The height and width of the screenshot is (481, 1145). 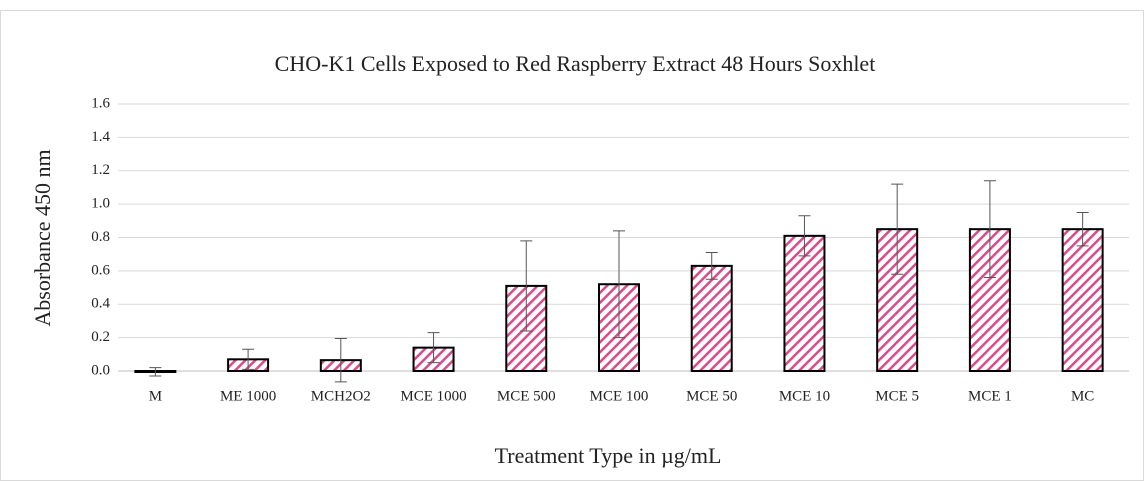 What do you see at coordinates (100, 304) in the screenshot?
I see `y-tick-label: 0.4` at bounding box center [100, 304].